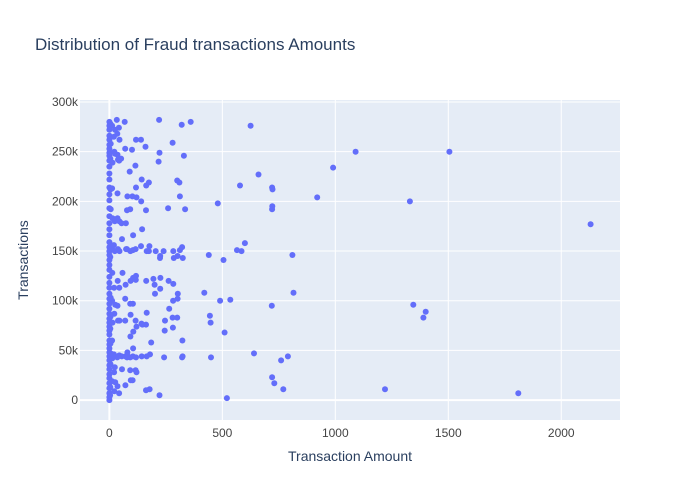  What do you see at coordinates (65, 152) in the screenshot?
I see `y-tick-label: 250k` at bounding box center [65, 152].